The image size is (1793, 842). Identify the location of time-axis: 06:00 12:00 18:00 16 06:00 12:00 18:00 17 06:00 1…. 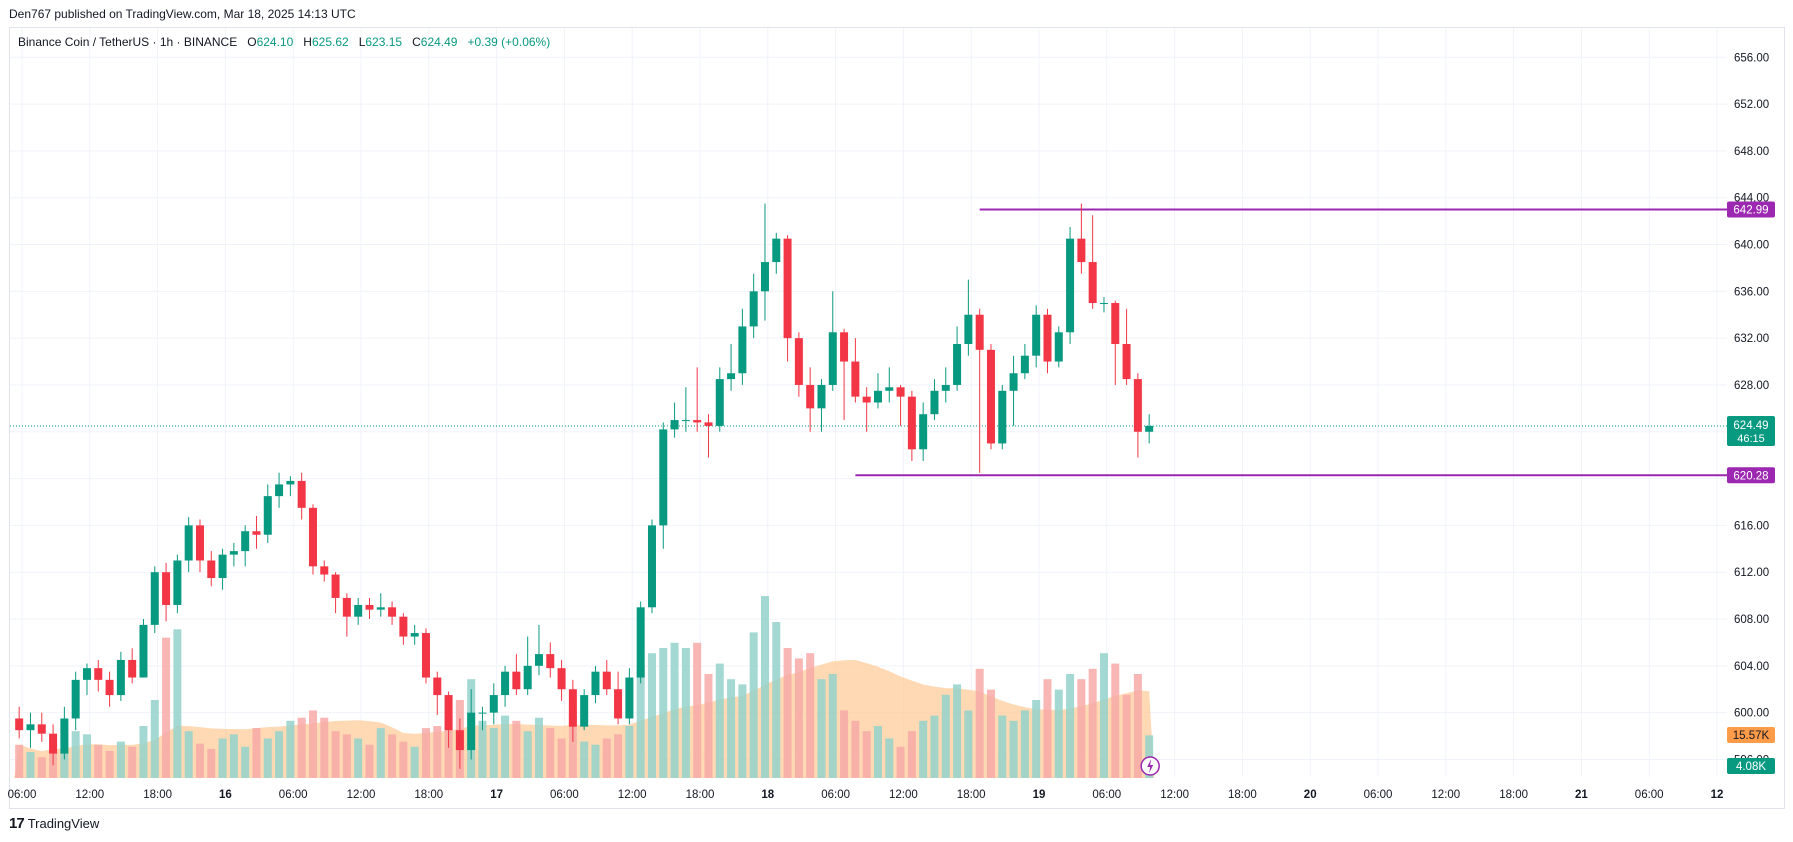
(866, 795).